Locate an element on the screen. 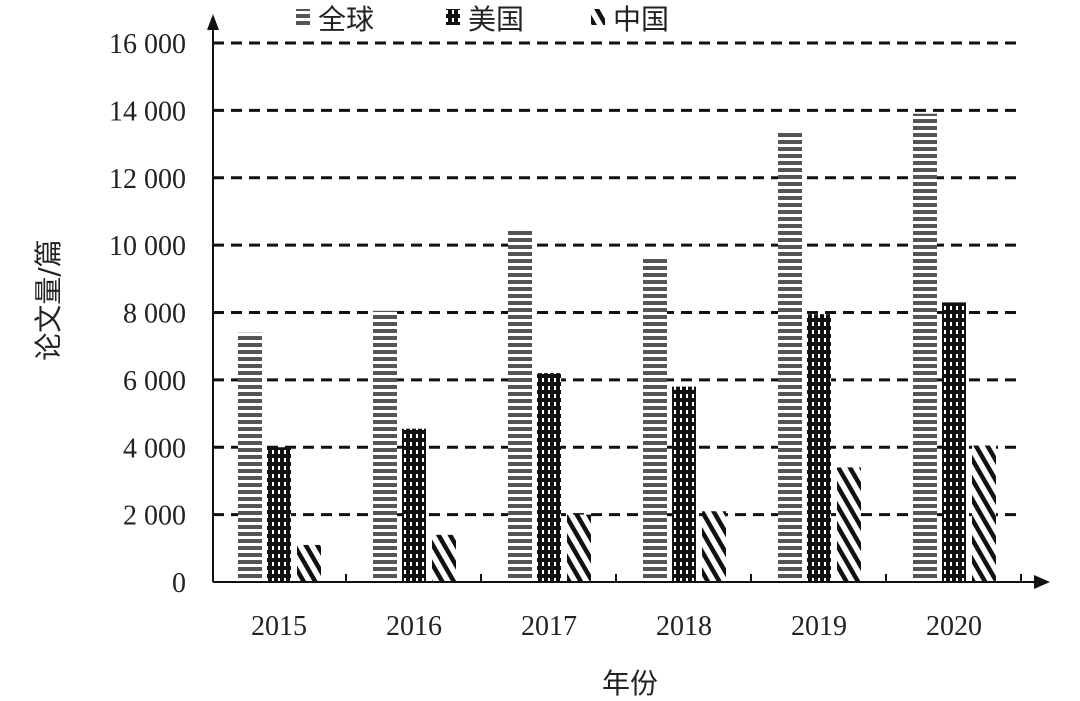  y-tick-label: 12 000 is located at coordinates (147, 179).